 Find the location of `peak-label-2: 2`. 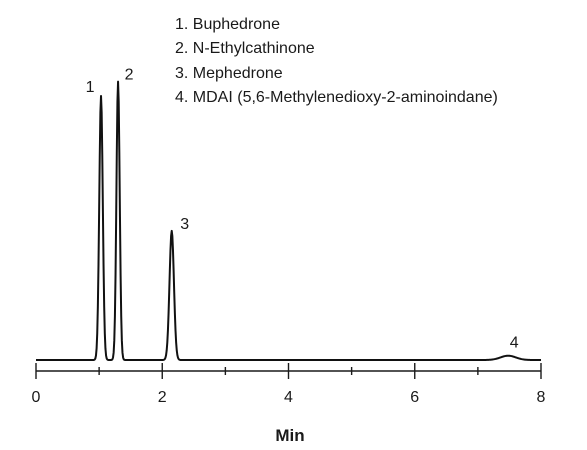

peak-label-2: 2 is located at coordinates (129, 75).